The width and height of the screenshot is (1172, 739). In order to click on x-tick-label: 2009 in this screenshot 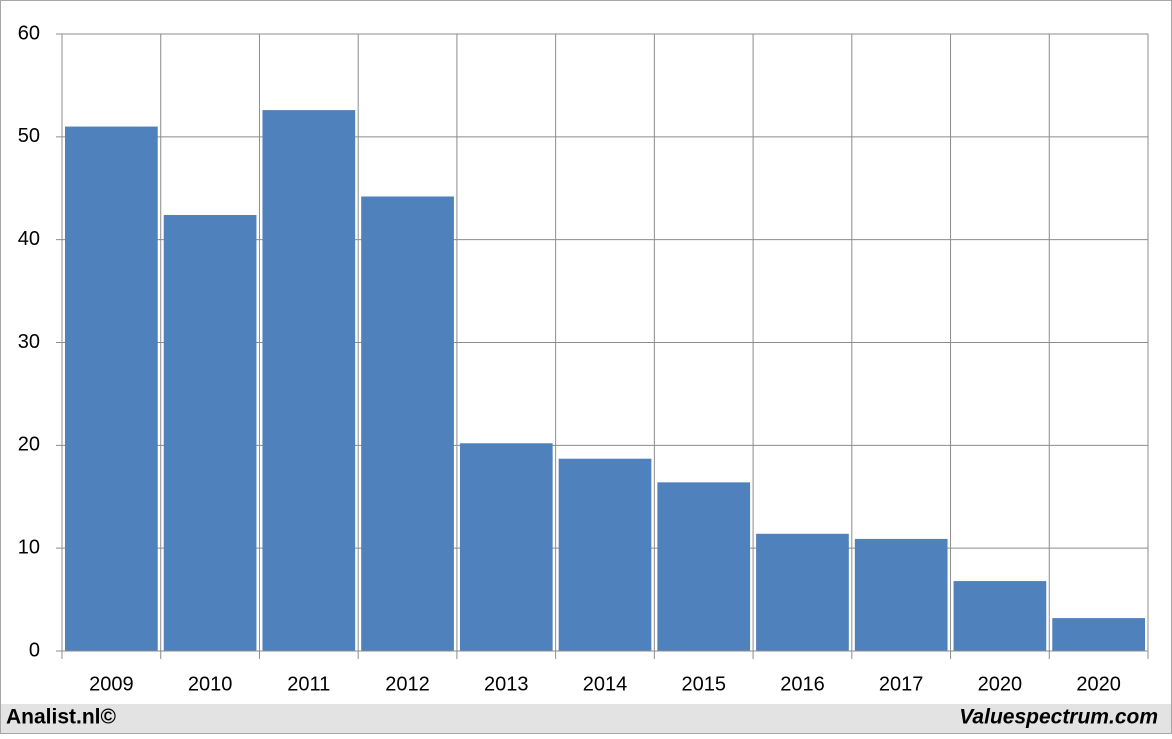, I will do `click(111, 684)`.